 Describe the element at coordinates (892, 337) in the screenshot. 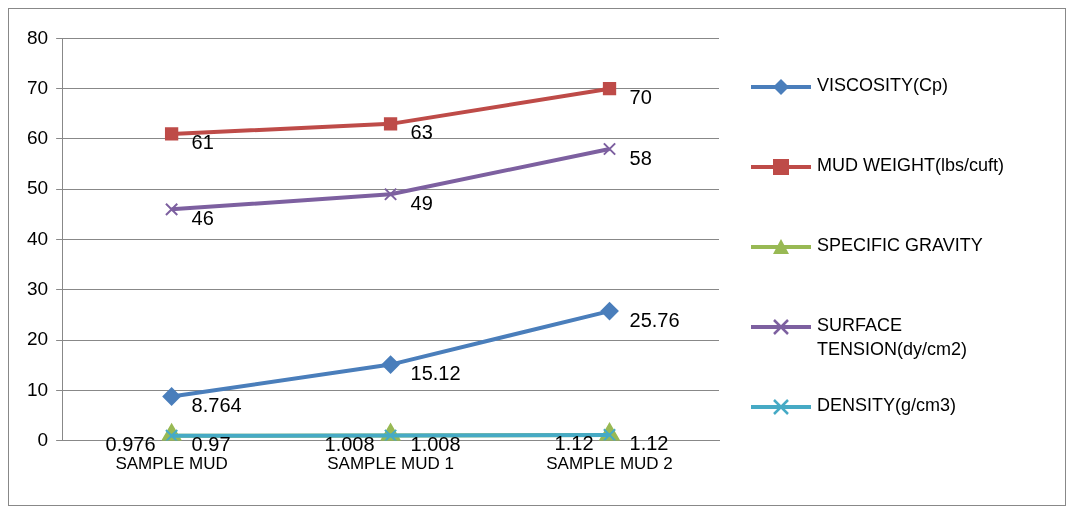

I see `legend-label: SURFACE TENSION(dy/cm2)` at that location.